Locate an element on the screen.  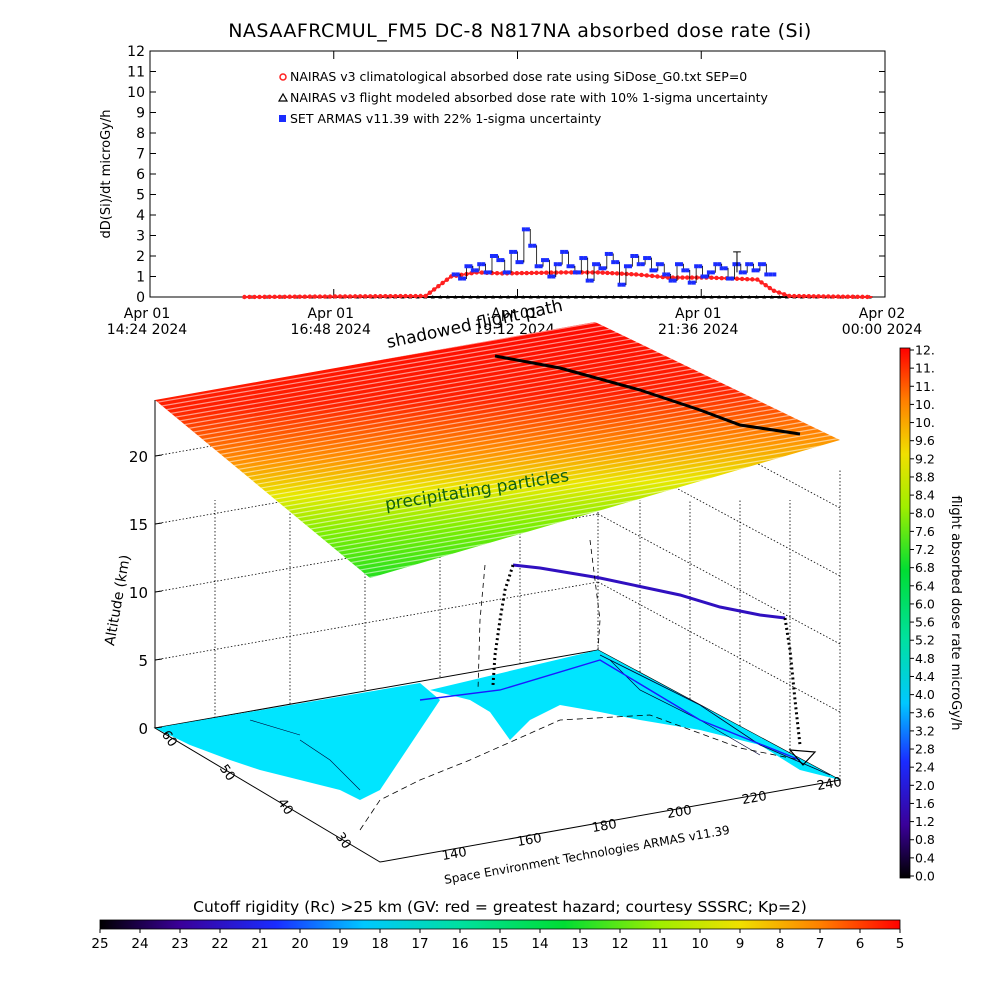
longitude-tick-label: 200 is located at coordinates (679, 812).